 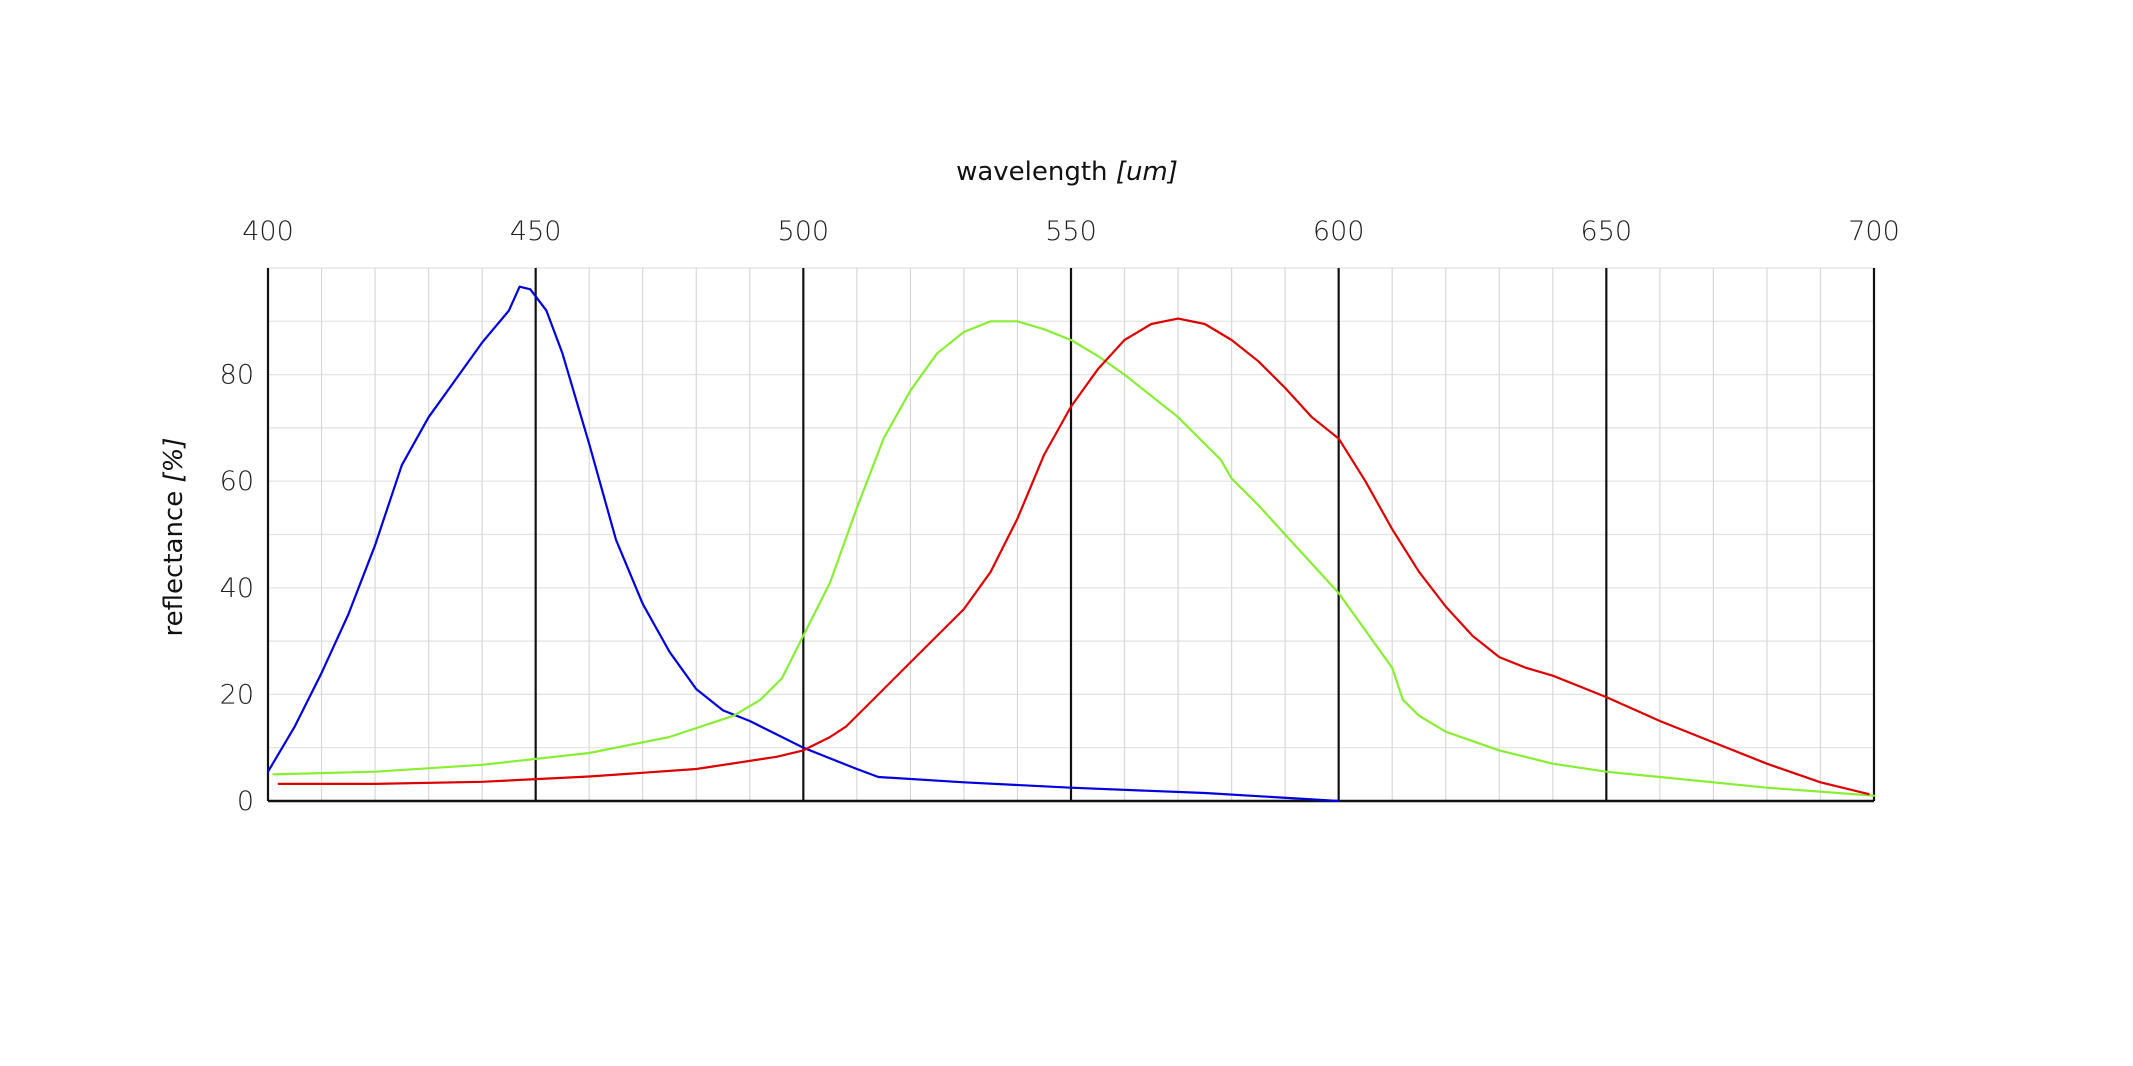 I want to click on y-tick-label: 0, so click(x=245, y=801).